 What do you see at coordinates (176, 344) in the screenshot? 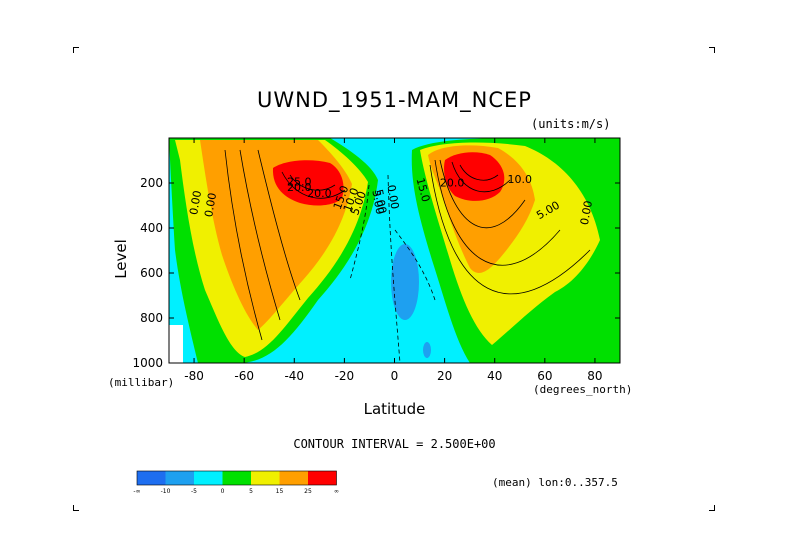
I see `missing-data-antarctic` at bounding box center [176, 344].